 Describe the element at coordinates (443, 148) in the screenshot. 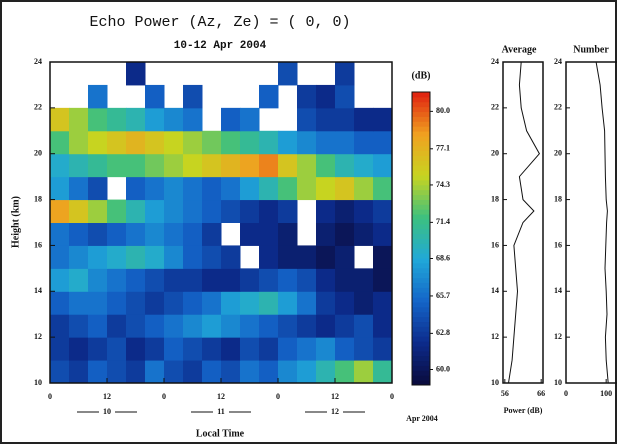

I see `colorbar-tick-label: 77.1` at that location.